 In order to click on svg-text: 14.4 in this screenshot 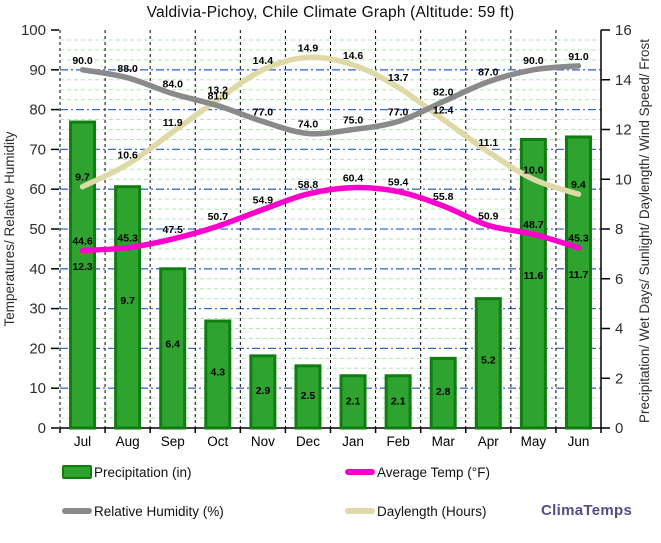, I will do `click(263, 61)`.